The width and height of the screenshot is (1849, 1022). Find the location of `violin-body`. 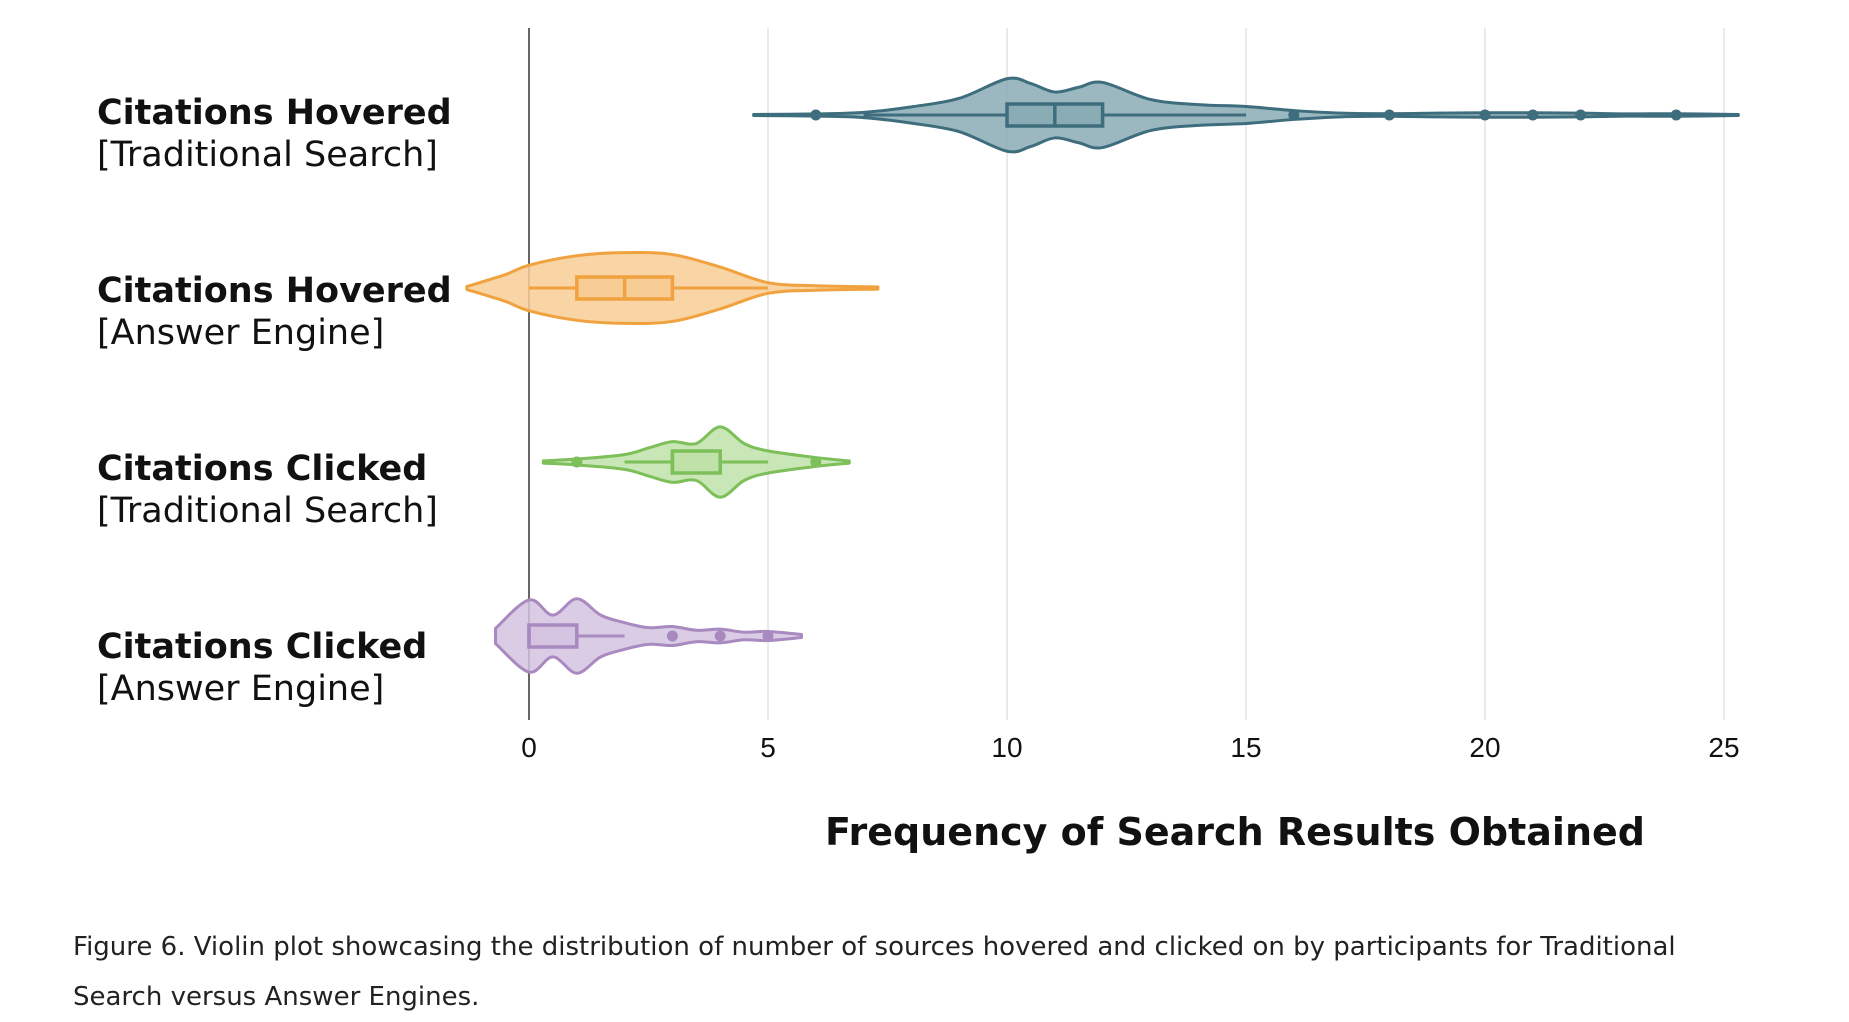

violin-body is located at coordinates (648, 636).